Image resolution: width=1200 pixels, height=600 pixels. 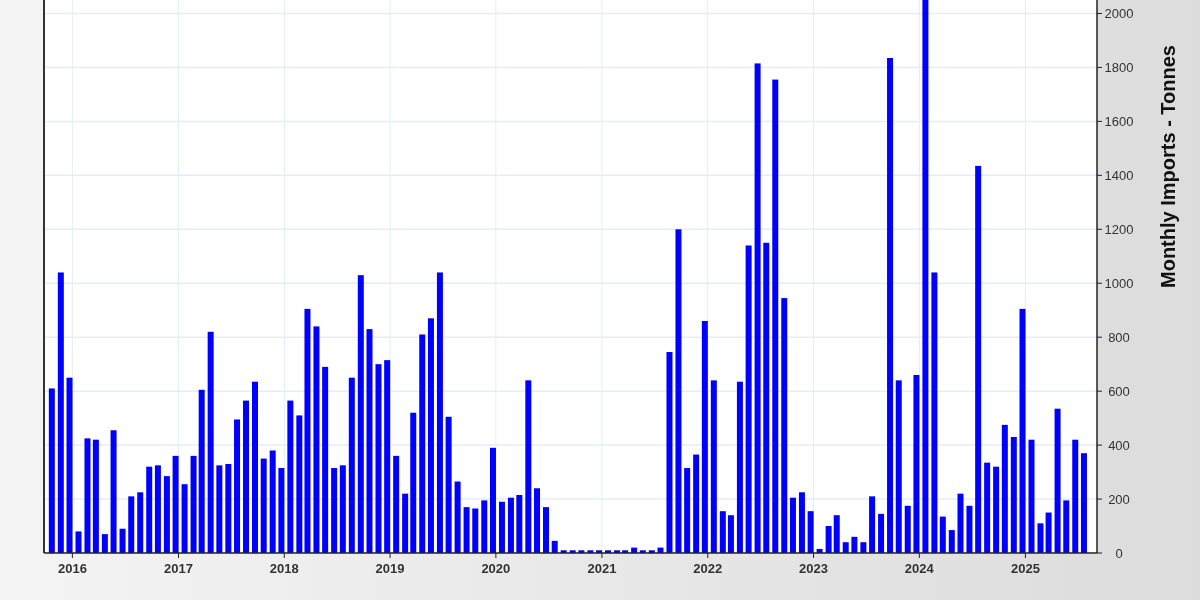 What do you see at coordinates (1119, 68) in the screenshot?
I see `y-tick-label: 1800` at bounding box center [1119, 68].